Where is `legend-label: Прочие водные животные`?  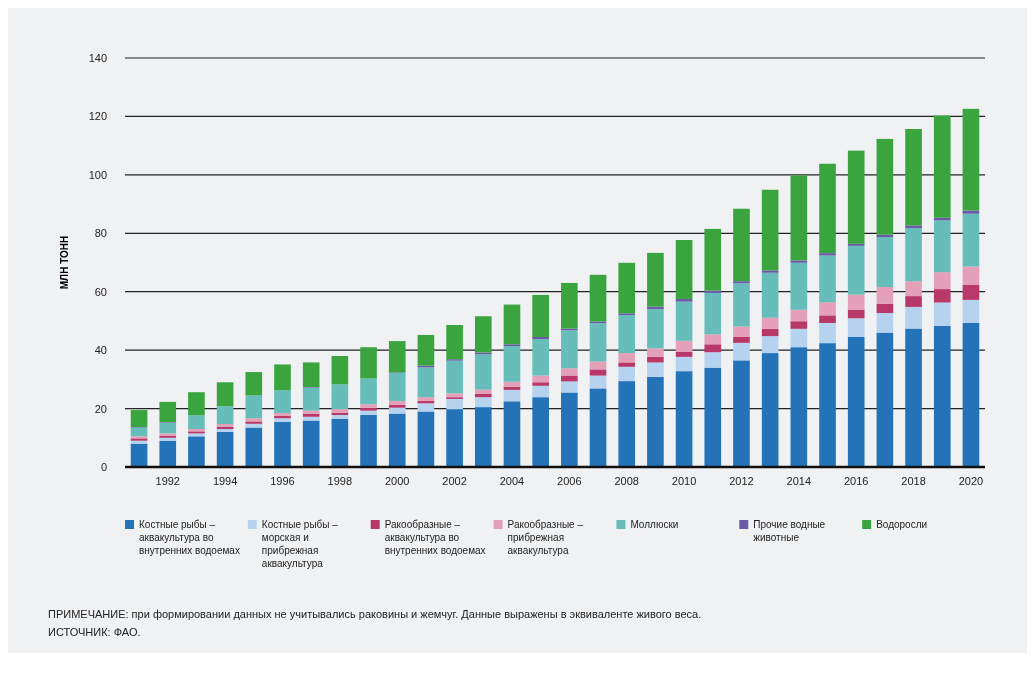
legend-label: Прочие водные животные is located at coordinates (789, 531).